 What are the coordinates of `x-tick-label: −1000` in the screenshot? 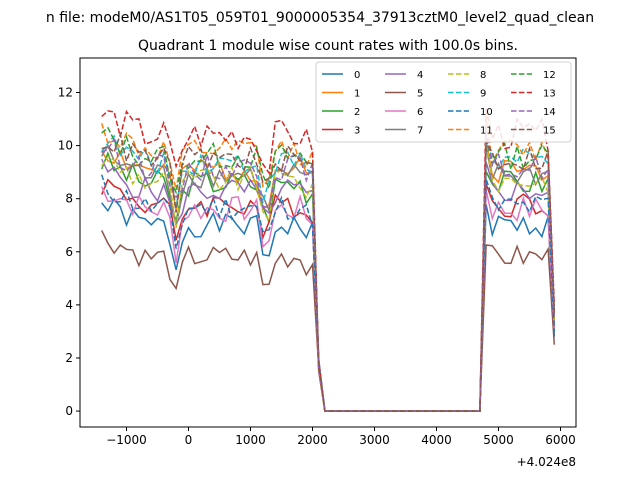 It's located at (126, 440).